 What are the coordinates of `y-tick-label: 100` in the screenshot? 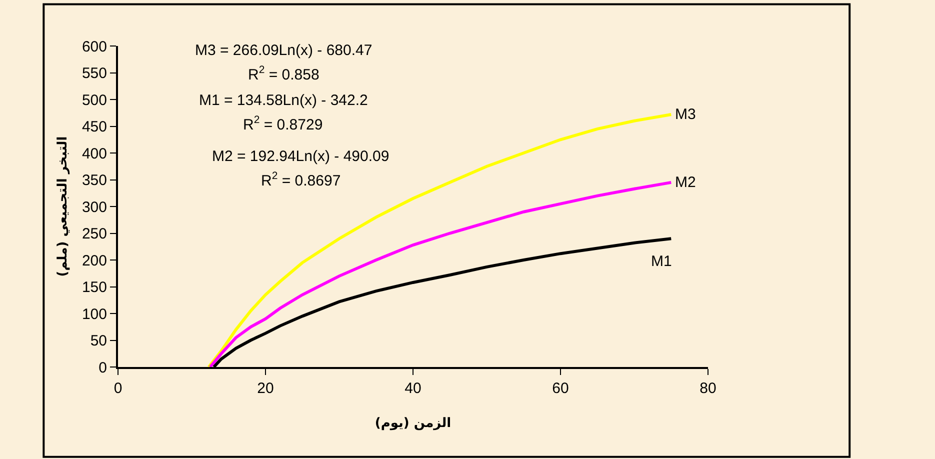 It's located at (94, 314).